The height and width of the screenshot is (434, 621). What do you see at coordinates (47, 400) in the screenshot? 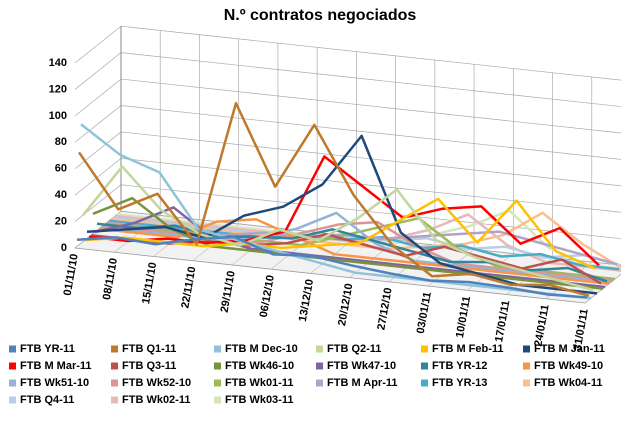
I see `legend-label: FTB Q4-11` at bounding box center [47, 400].